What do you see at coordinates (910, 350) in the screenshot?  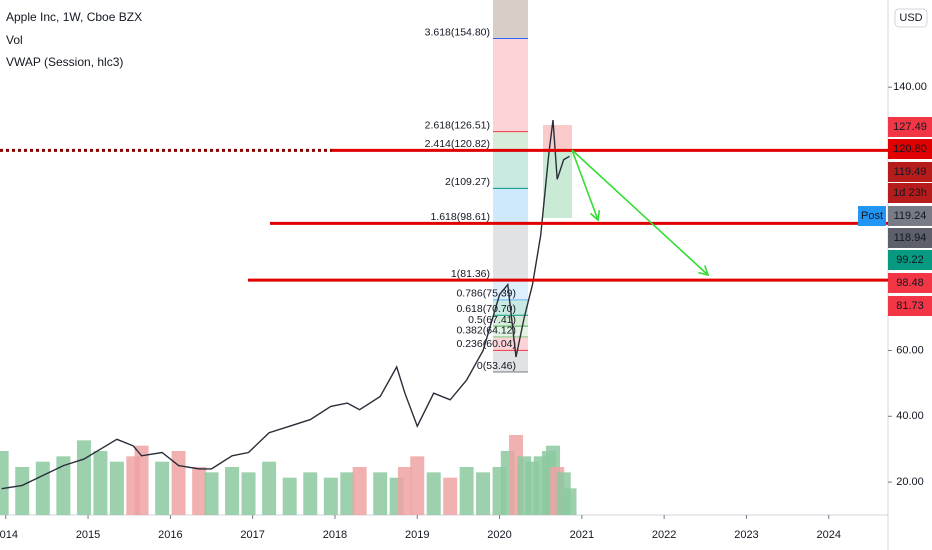 I see `y-tick-label: 60.00` at bounding box center [910, 350].